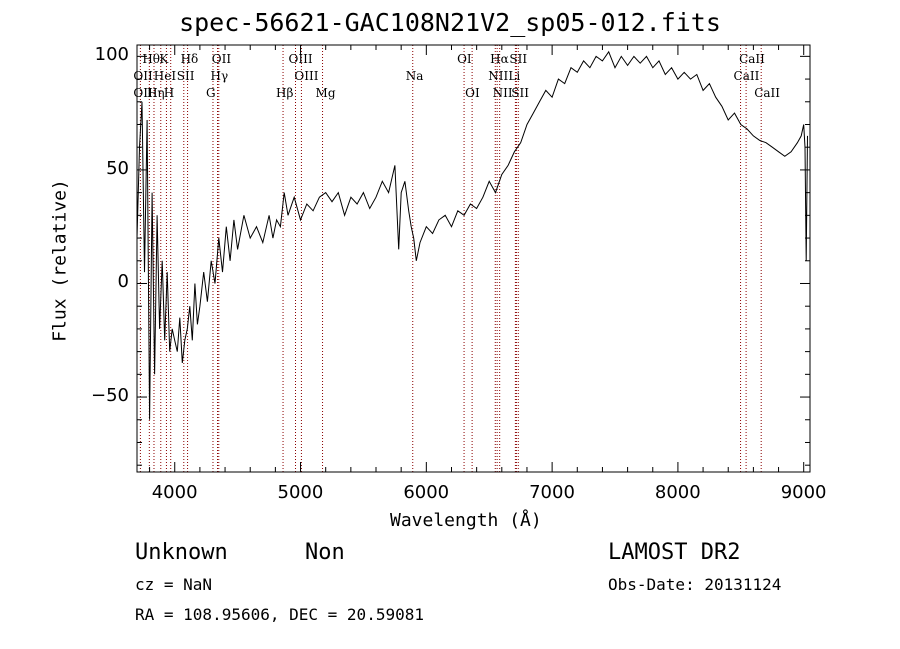 The height and width of the screenshot is (649, 900). I want to click on spectral-line-label: Hγ, so click(219, 76).